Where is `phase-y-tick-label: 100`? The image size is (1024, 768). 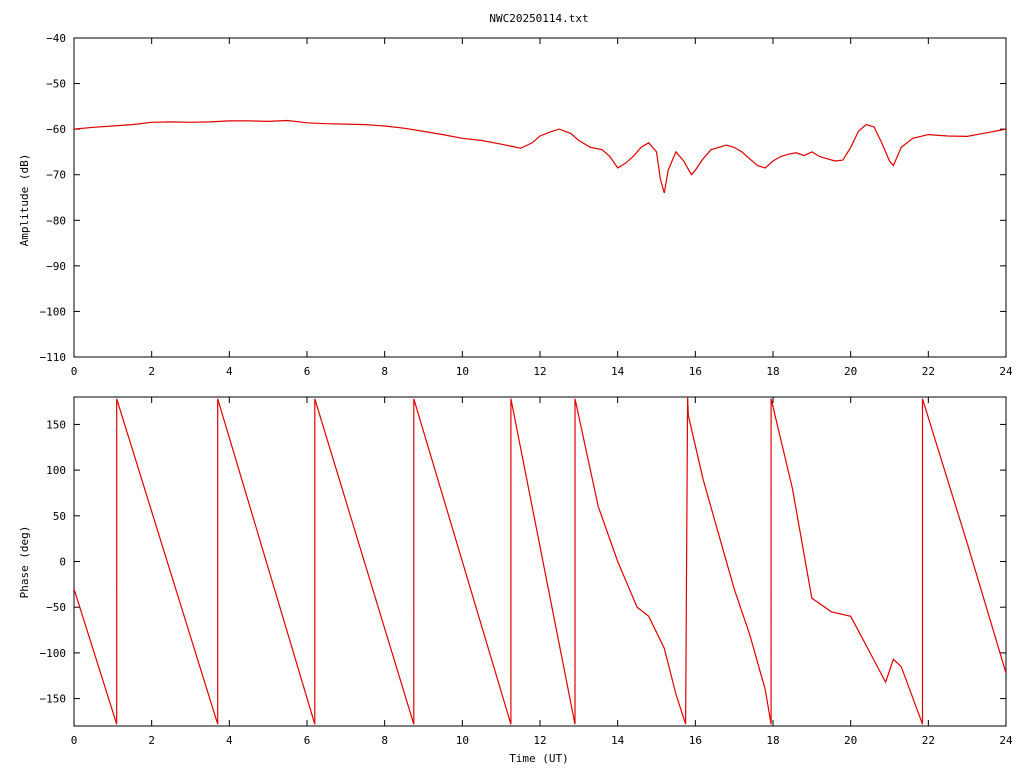
phase-y-tick-label: 100 is located at coordinates (56, 470).